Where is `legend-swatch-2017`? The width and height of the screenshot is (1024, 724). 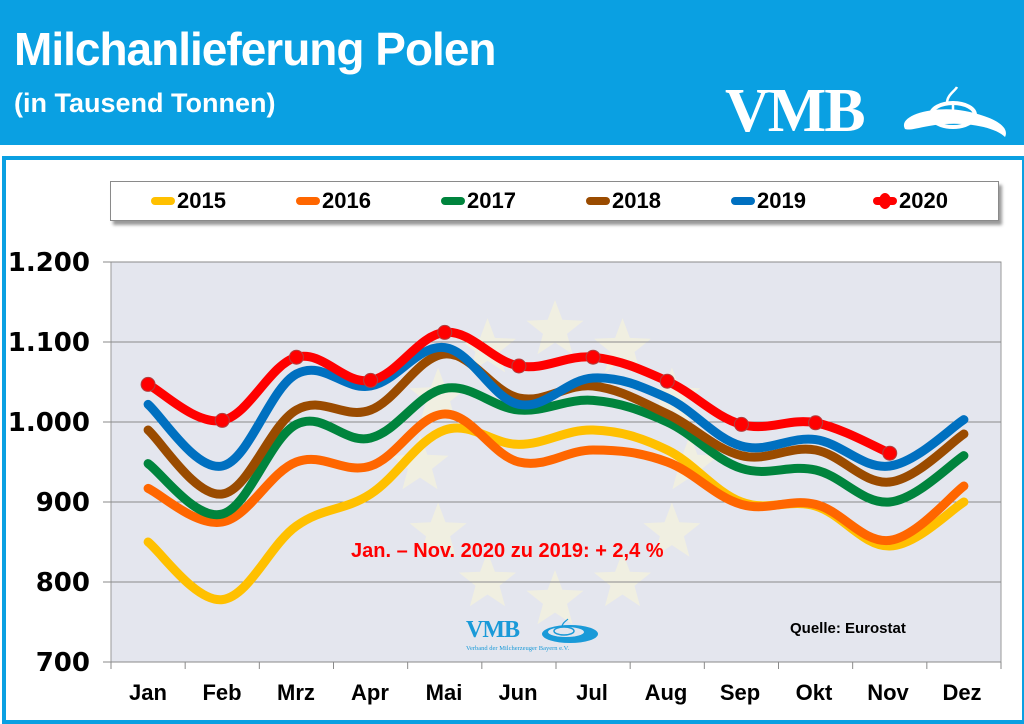
legend-swatch-2017 is located at coordinates (453, 201).